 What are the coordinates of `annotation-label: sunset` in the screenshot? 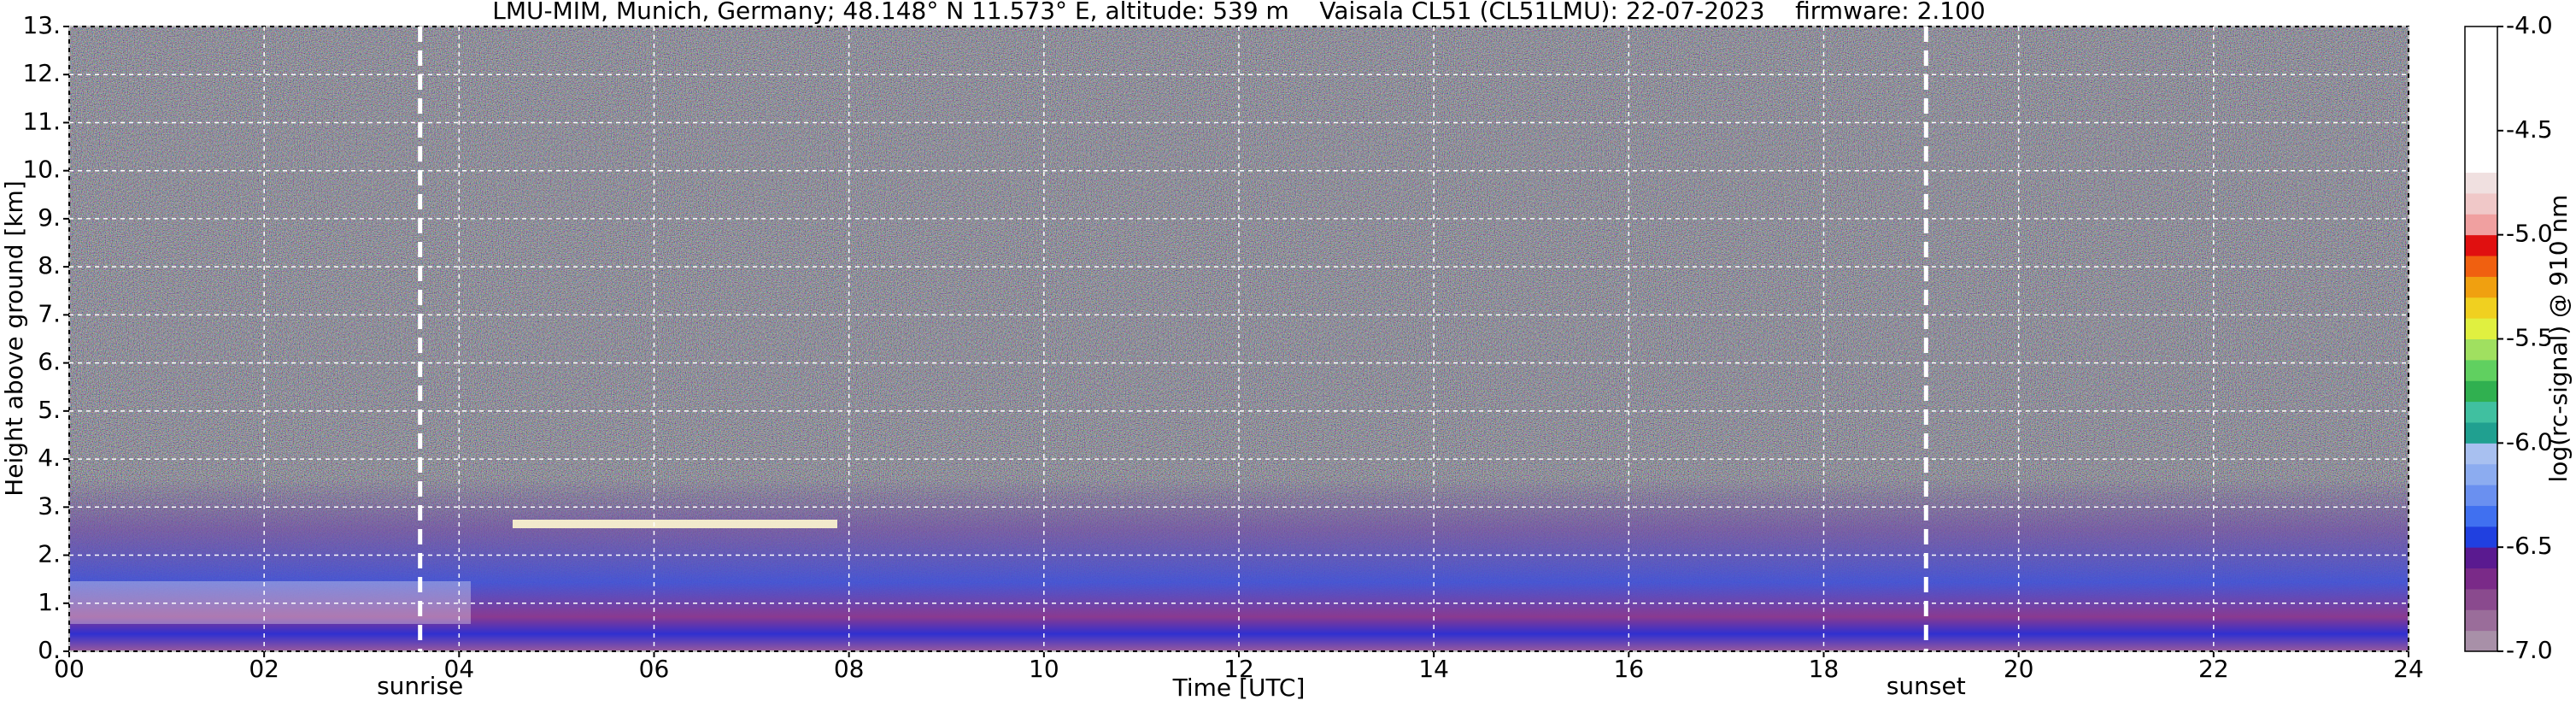 It's located at (1926, 686).